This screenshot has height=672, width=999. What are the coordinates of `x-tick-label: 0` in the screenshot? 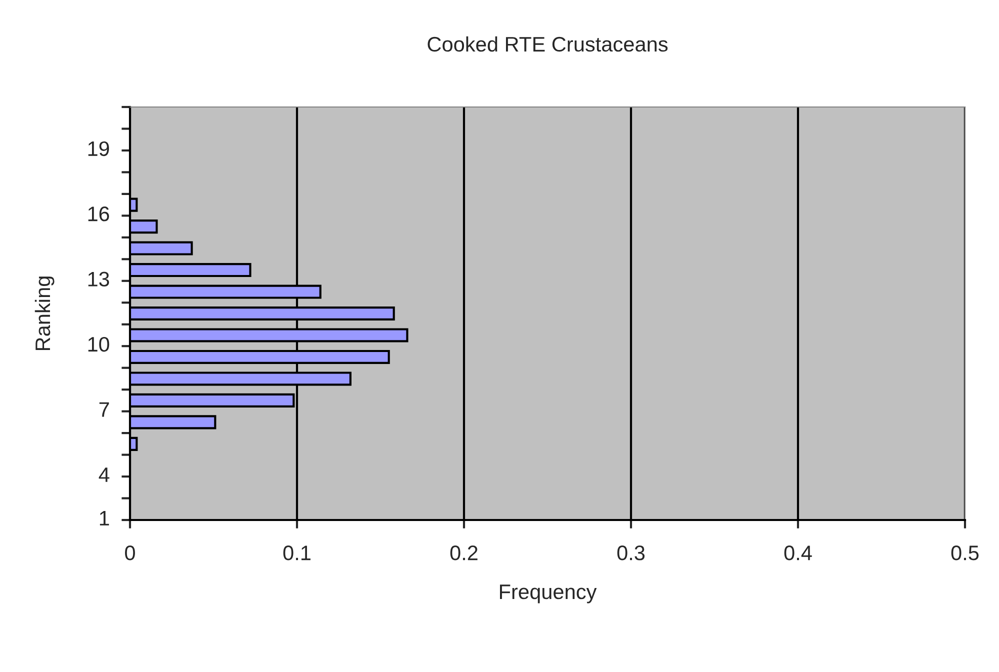 It's located at (130, 553).